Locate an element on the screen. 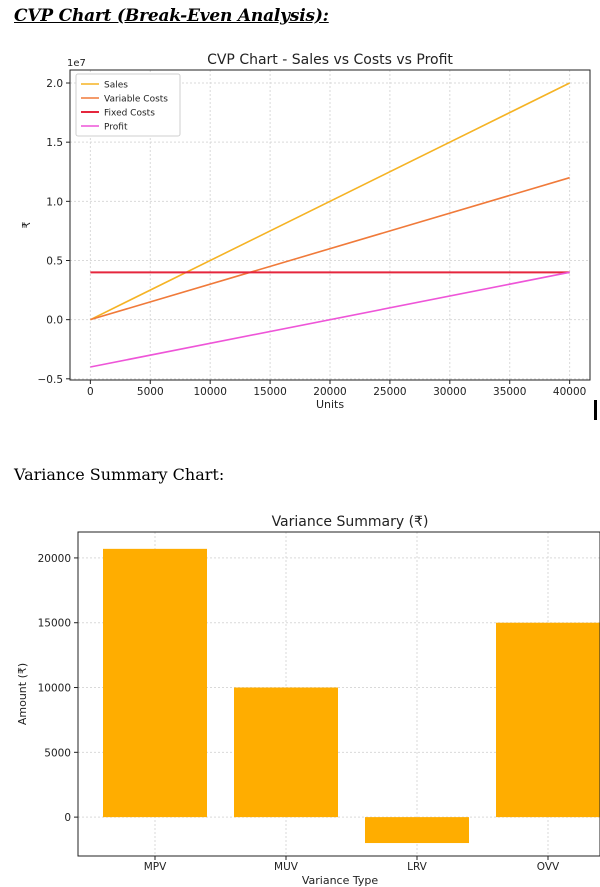 This screenshot has width=600, height=887. variance-y-ticks: 0 5000 10000 15000 20000 is located at coordinates (58, 688).